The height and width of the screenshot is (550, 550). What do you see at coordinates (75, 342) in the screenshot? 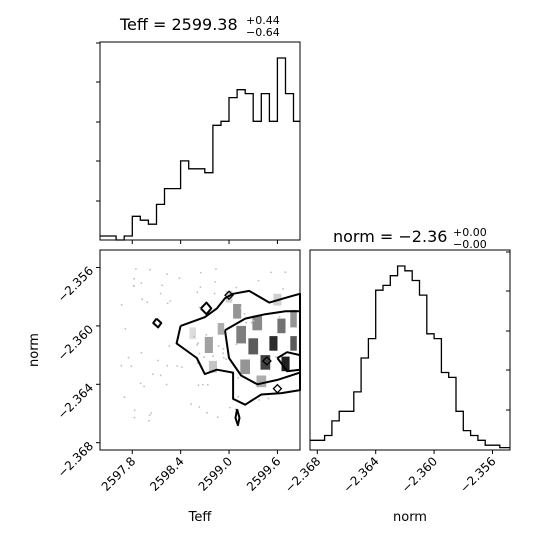
I see `joint-y-tick-label-2: −2.360` at bounding box center [75, 342].